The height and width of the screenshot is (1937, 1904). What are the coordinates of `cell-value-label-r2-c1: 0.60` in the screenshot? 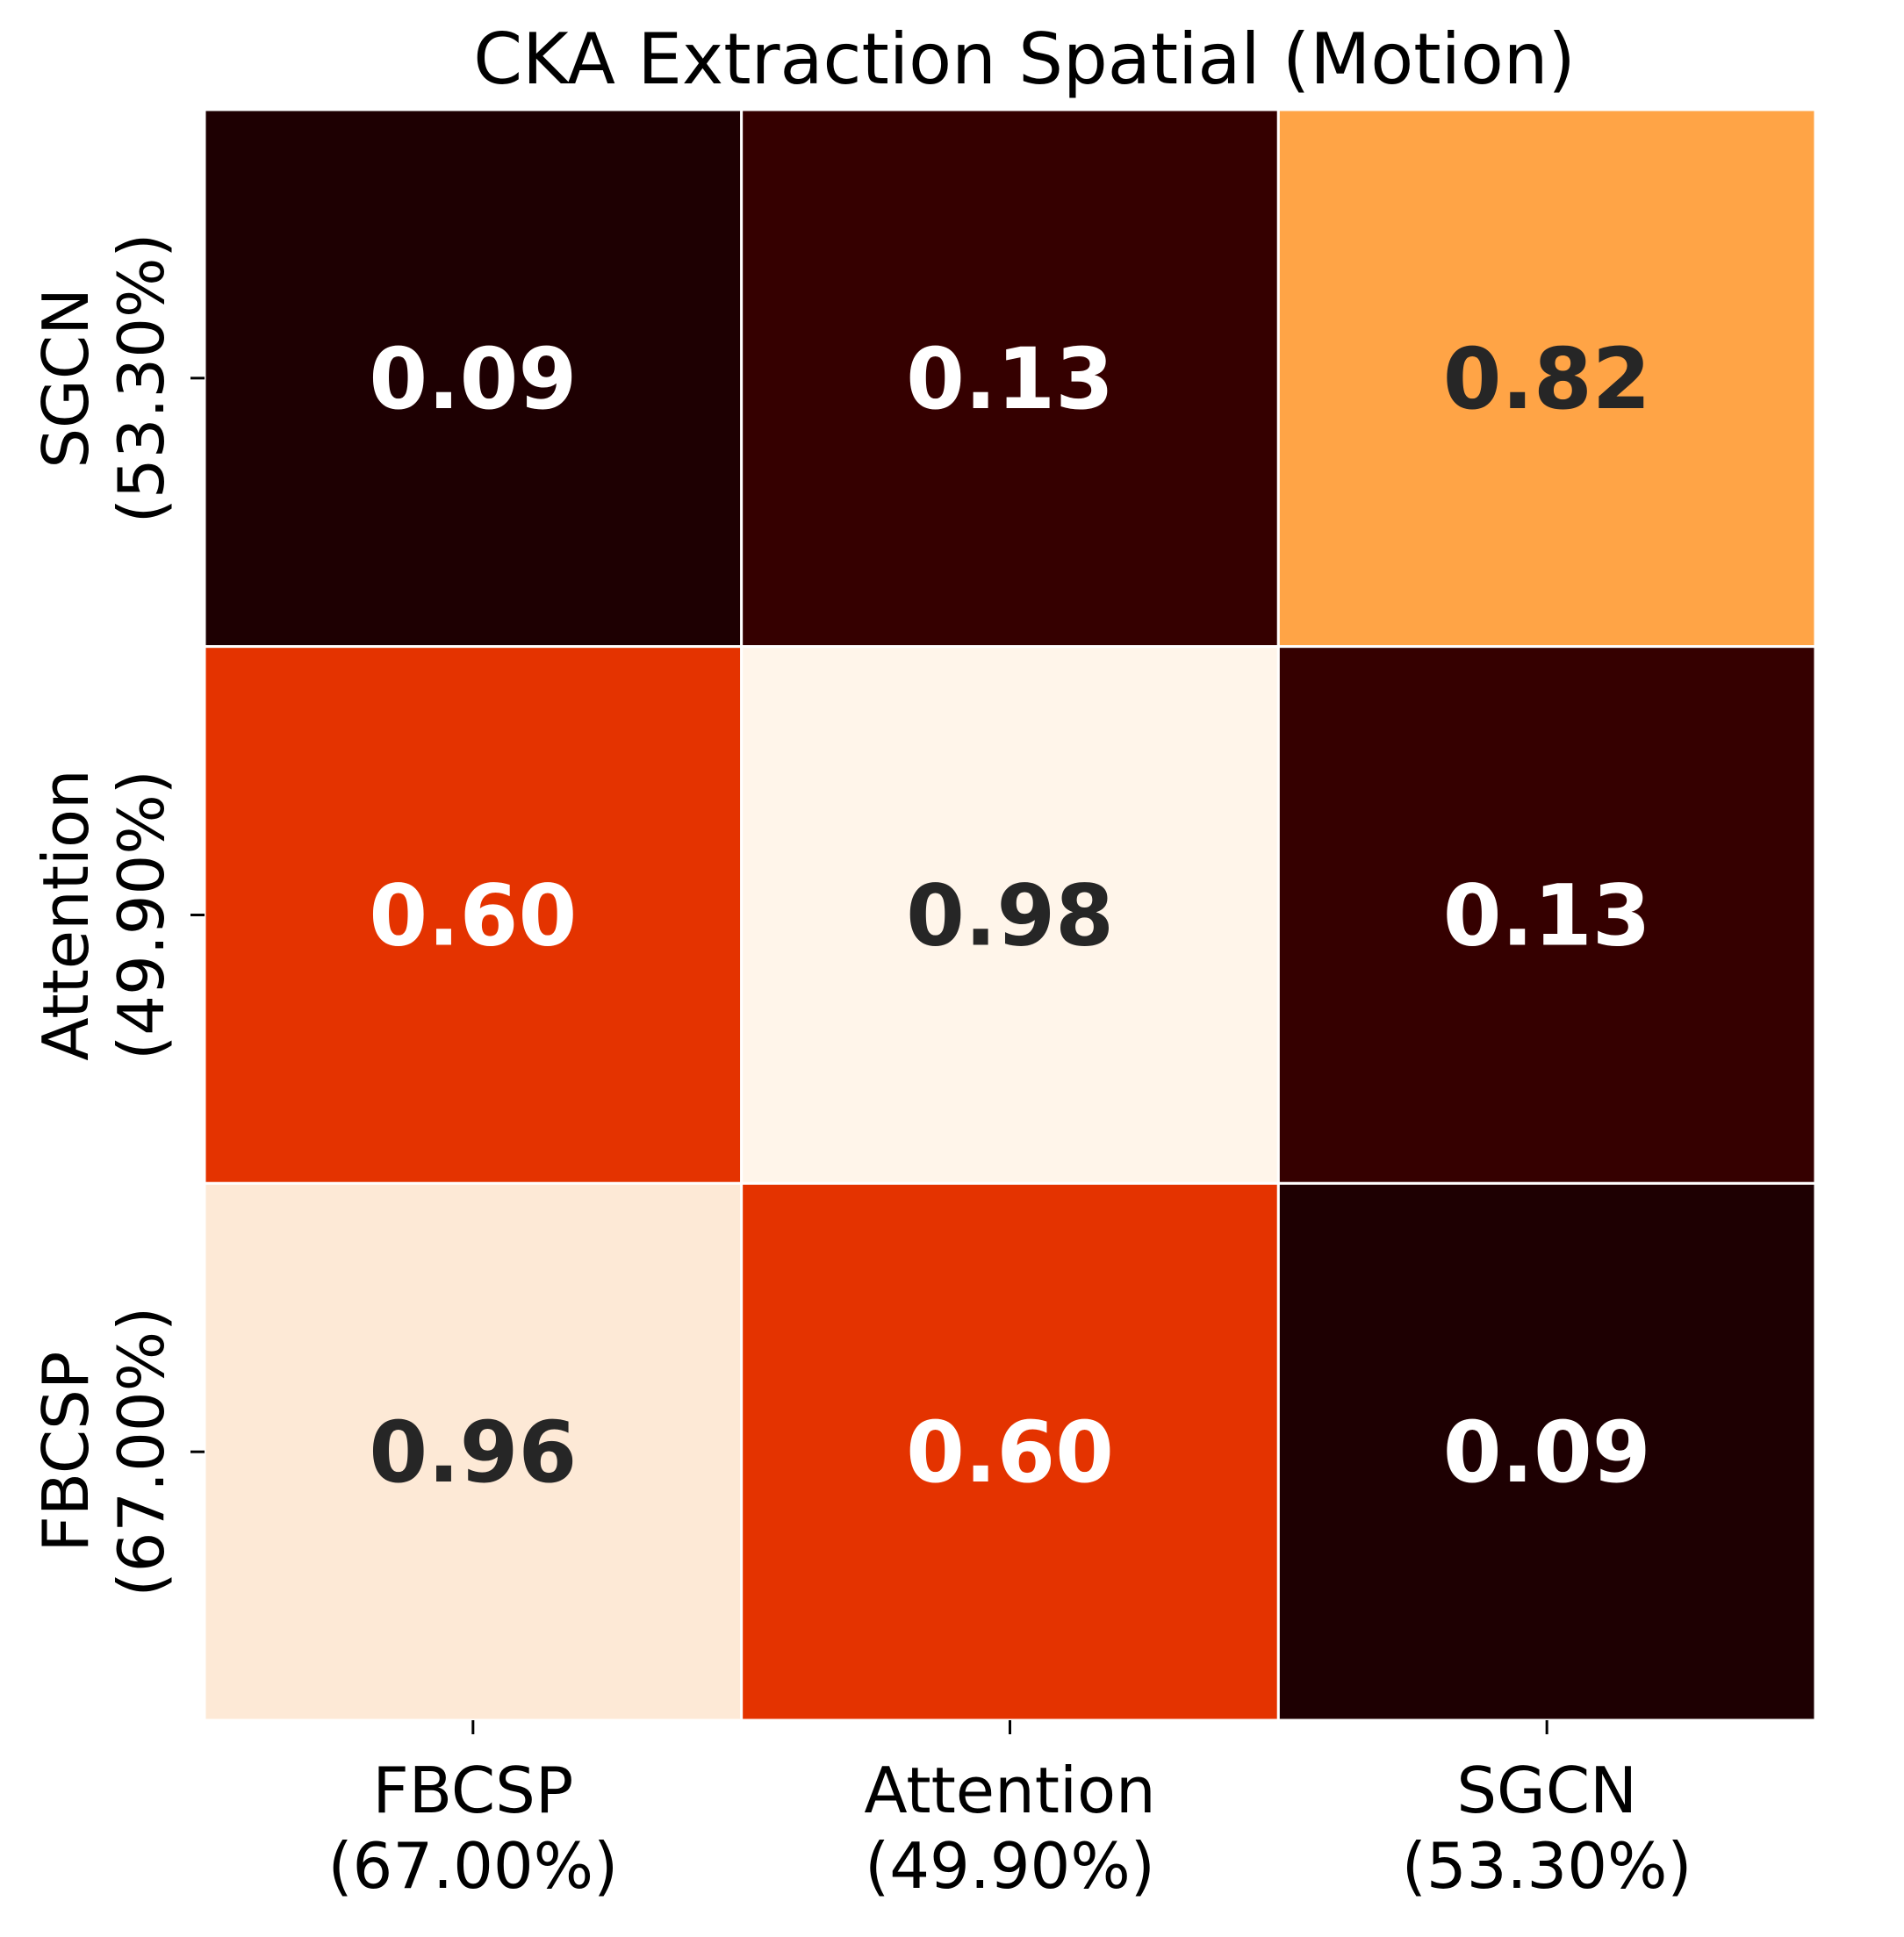 It's located at (1010, 1452).